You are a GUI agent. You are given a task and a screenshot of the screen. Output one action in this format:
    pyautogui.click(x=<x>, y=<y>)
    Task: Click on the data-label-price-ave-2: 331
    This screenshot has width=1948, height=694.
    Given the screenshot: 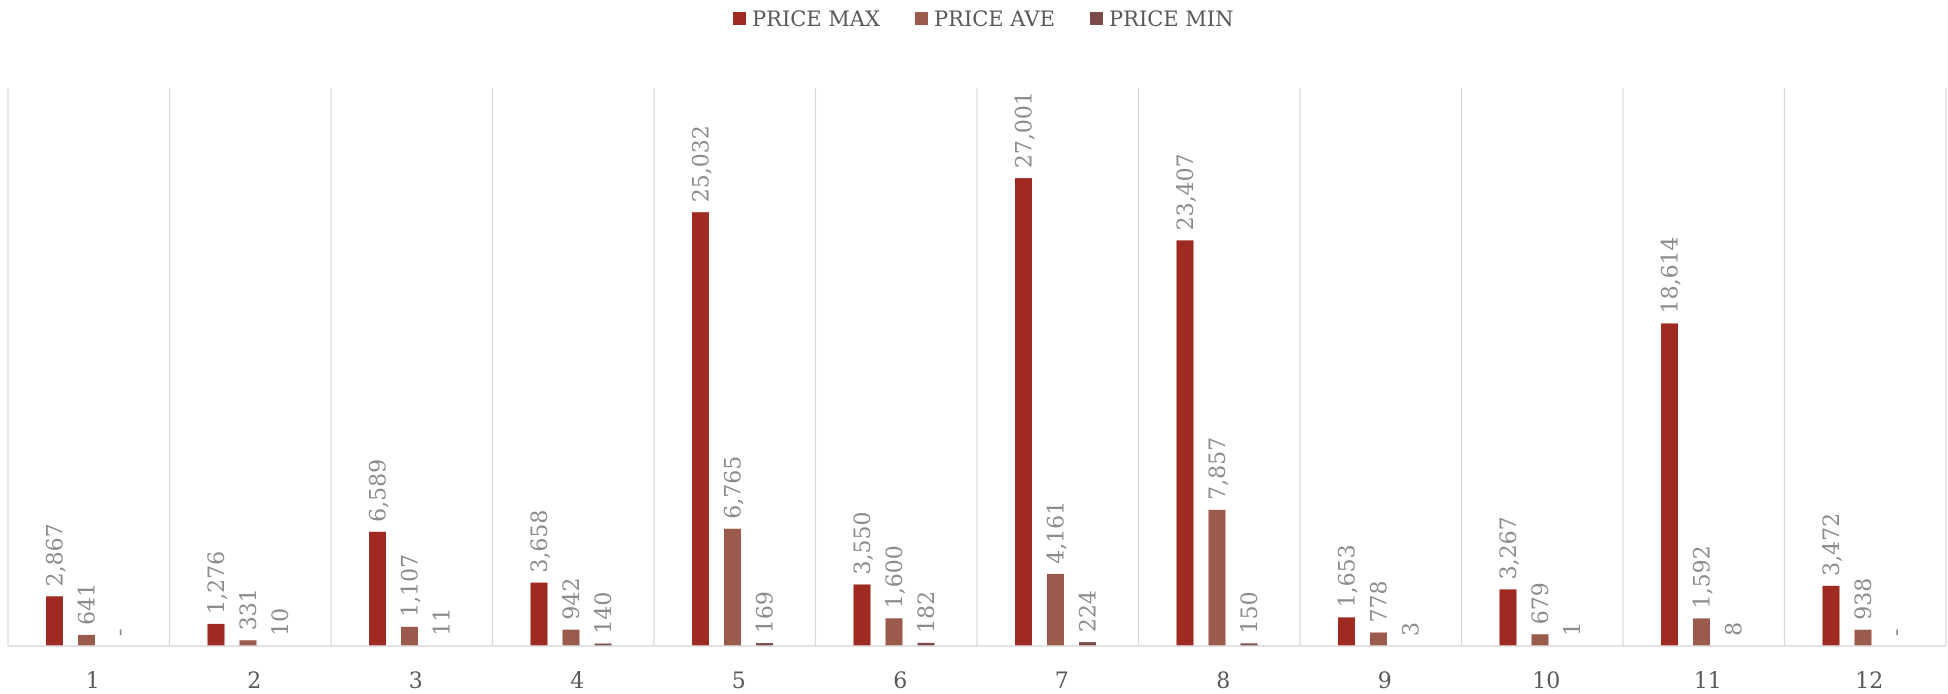 What is the action you would take?
    pyautogui.click(x=249, y=609)
    